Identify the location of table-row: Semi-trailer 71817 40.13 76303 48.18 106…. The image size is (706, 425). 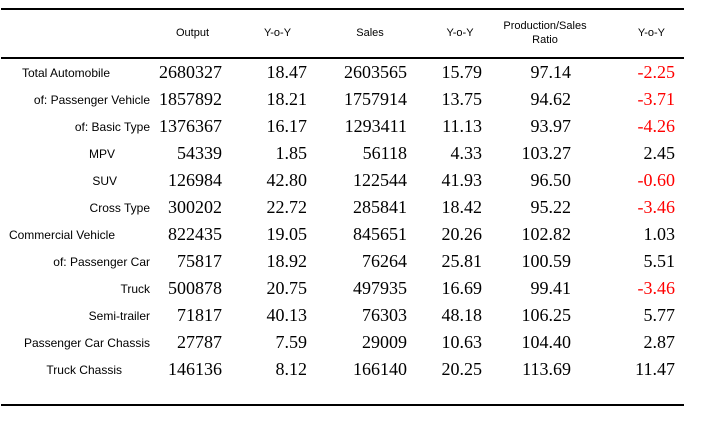
(342, 315).